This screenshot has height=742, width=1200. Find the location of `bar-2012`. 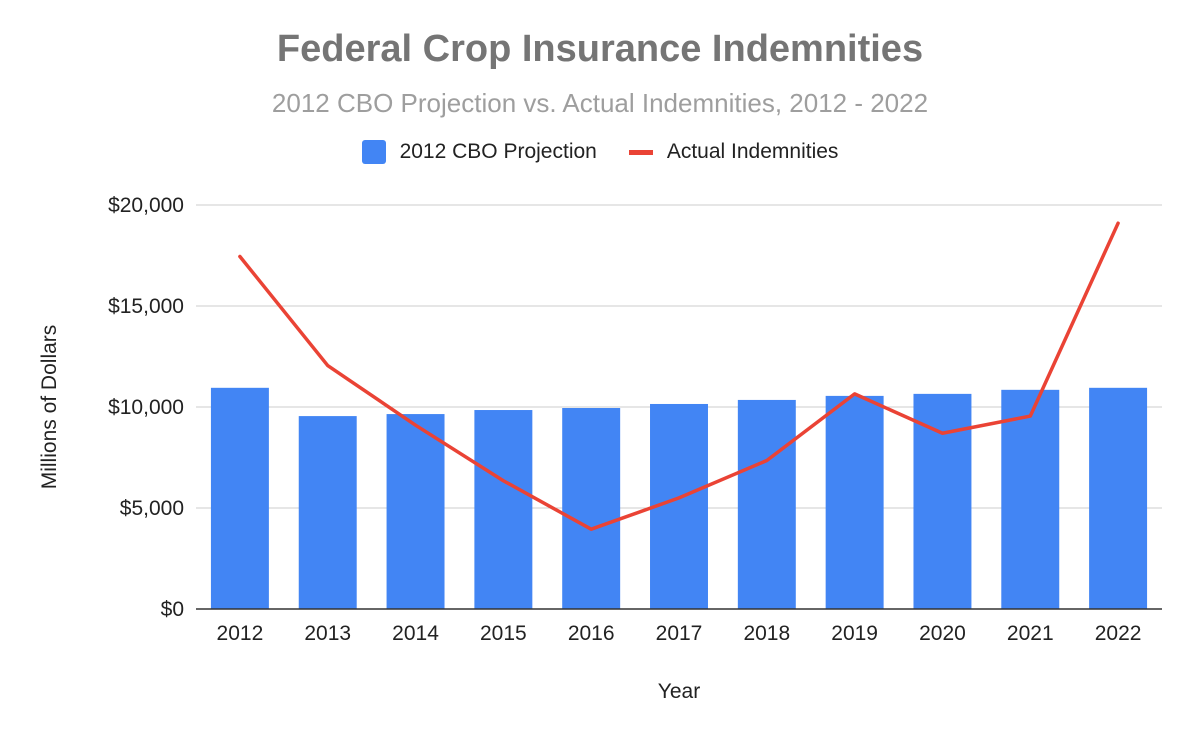

bar-2012 is located at coordinates (239, 498).